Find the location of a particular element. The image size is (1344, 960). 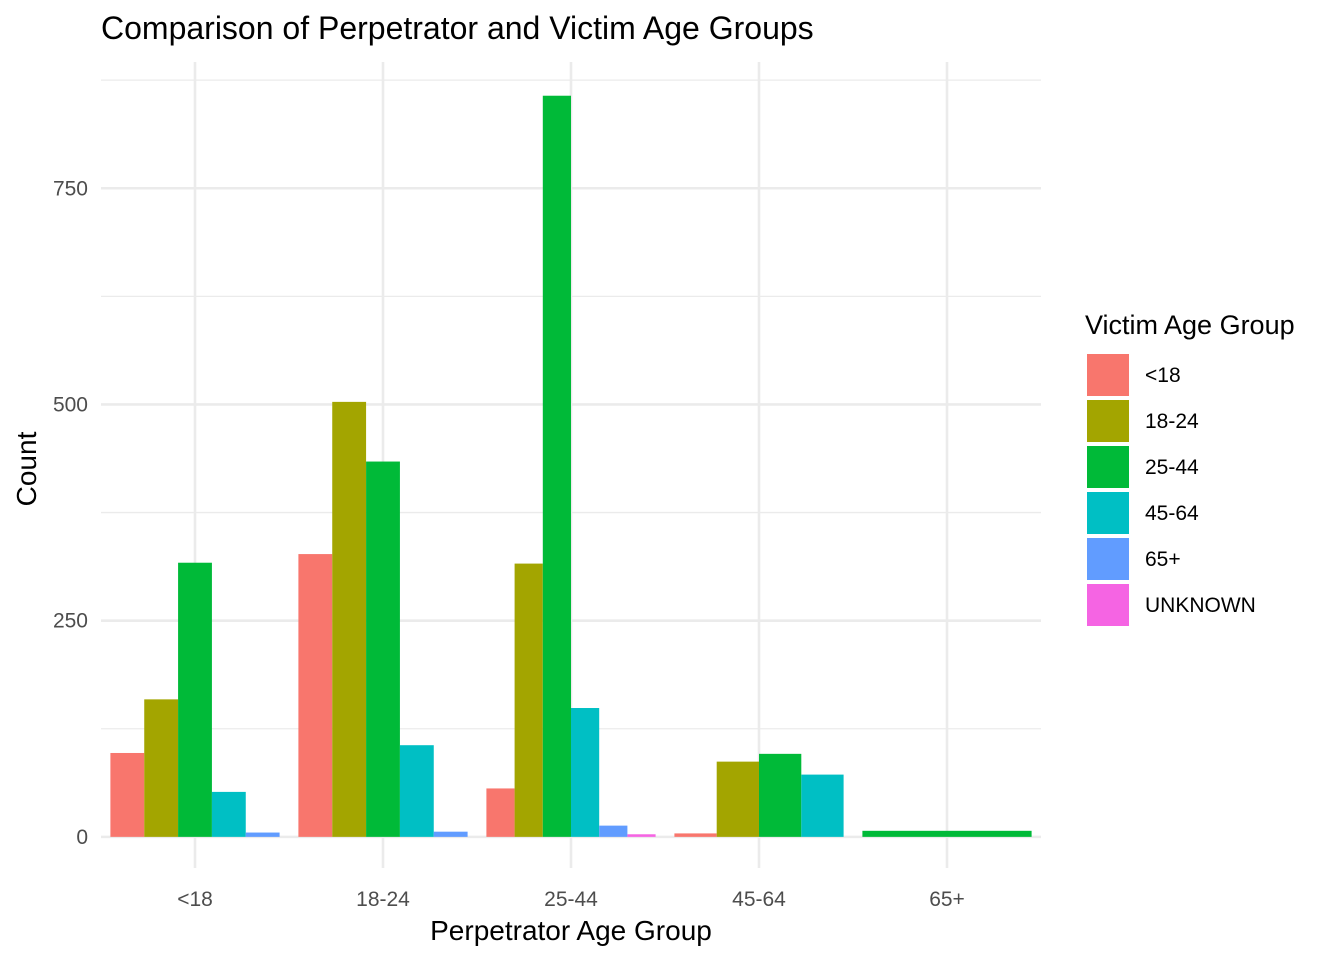

legend-label: 45-64 is located at coordinates (1172, 513).